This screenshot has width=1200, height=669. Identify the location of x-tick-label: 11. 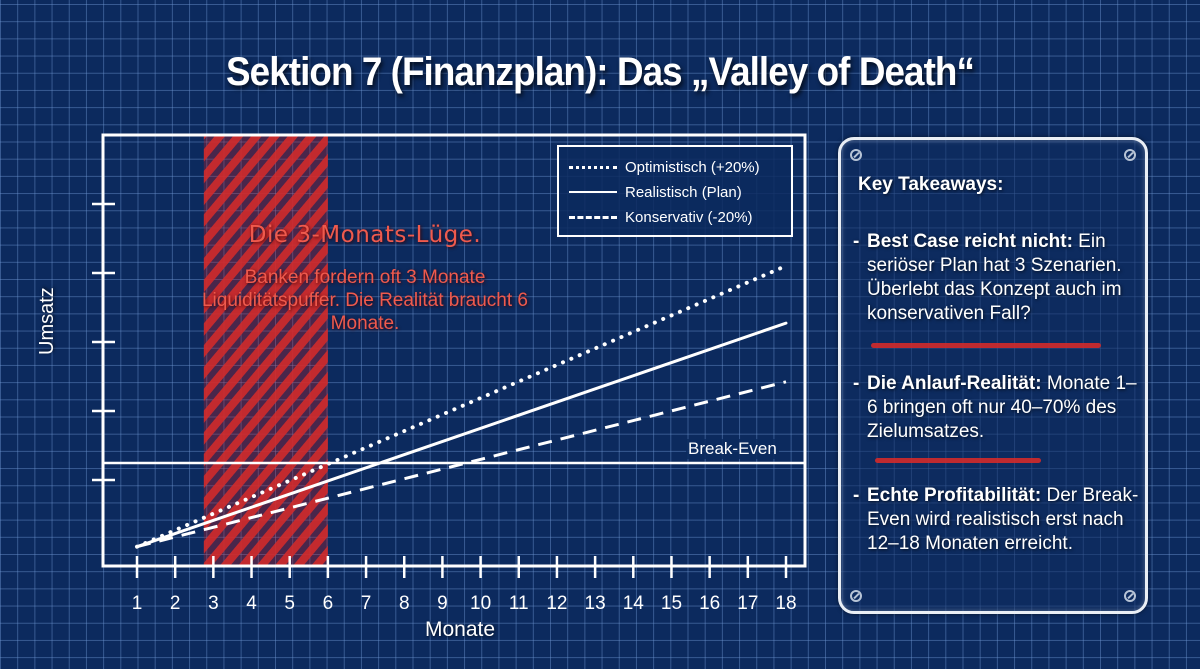
(519, 603).